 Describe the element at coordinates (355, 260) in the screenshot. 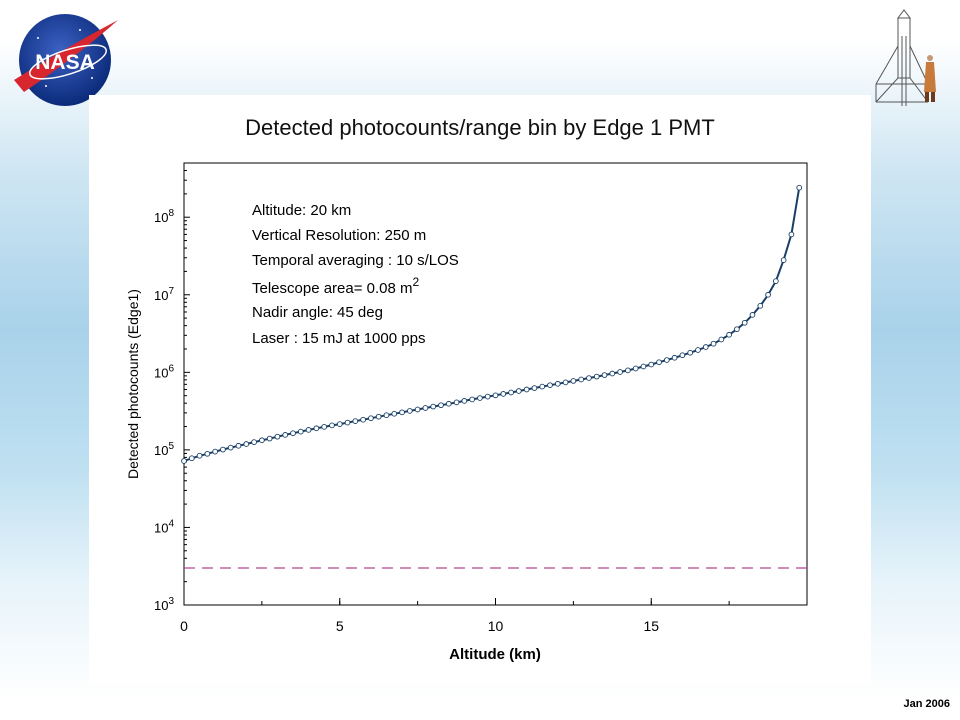

I see `annotation-line: Temporal averaging : 10 s/LOS` at that location.